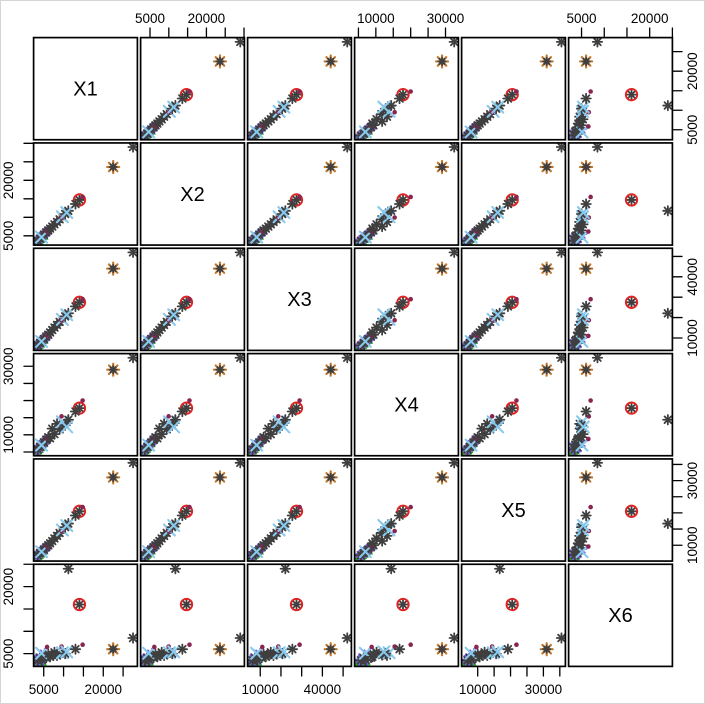 This screenshot has height=704, width=705. Describe the element at coordinates (8, 435) in the screenshot. I see `axis-tick-label: 10000` at that location.